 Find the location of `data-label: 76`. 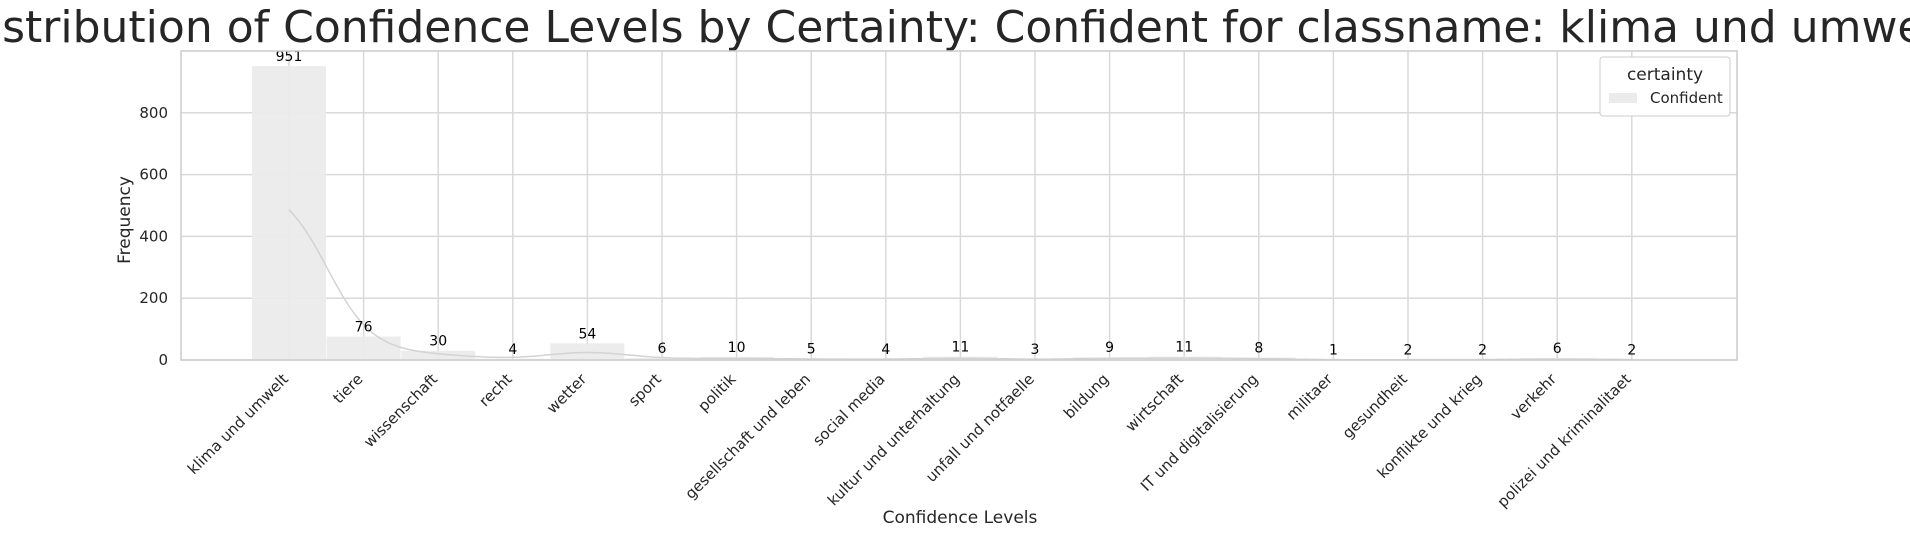

data-label: 76 is located at coordinates (364, 328).